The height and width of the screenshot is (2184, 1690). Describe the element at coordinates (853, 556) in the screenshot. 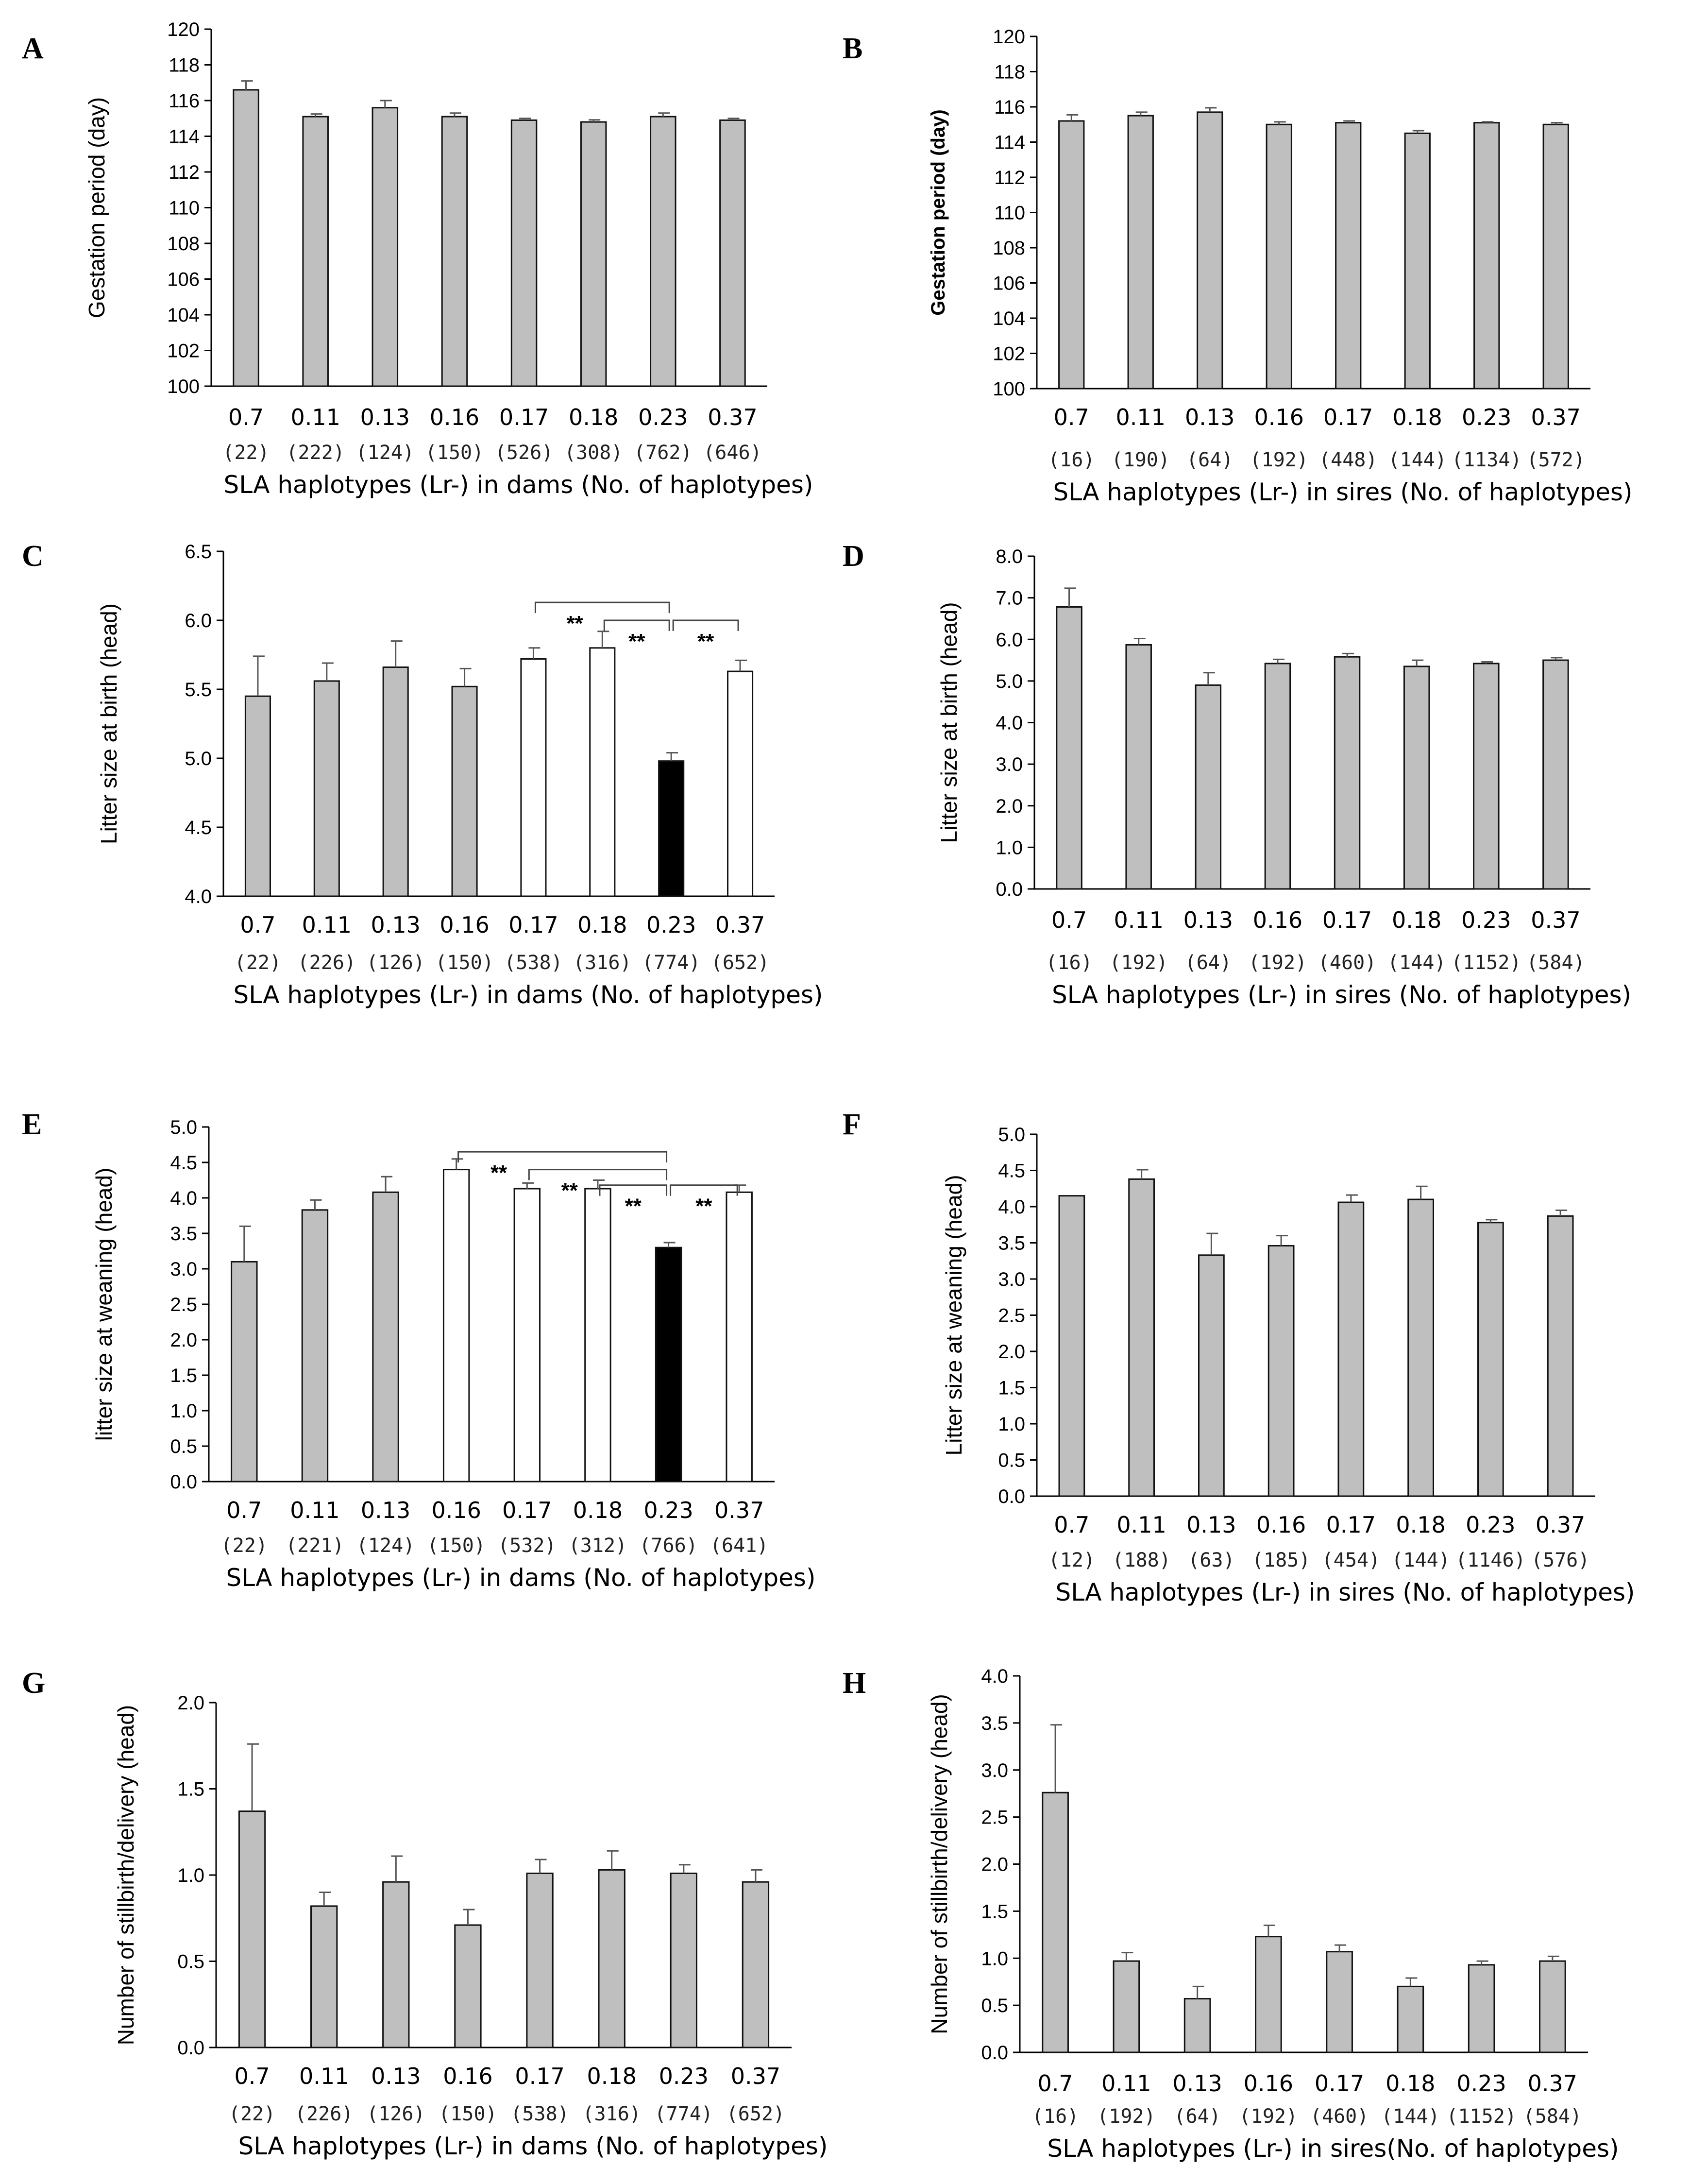

I see `panel-label: D` at that location.